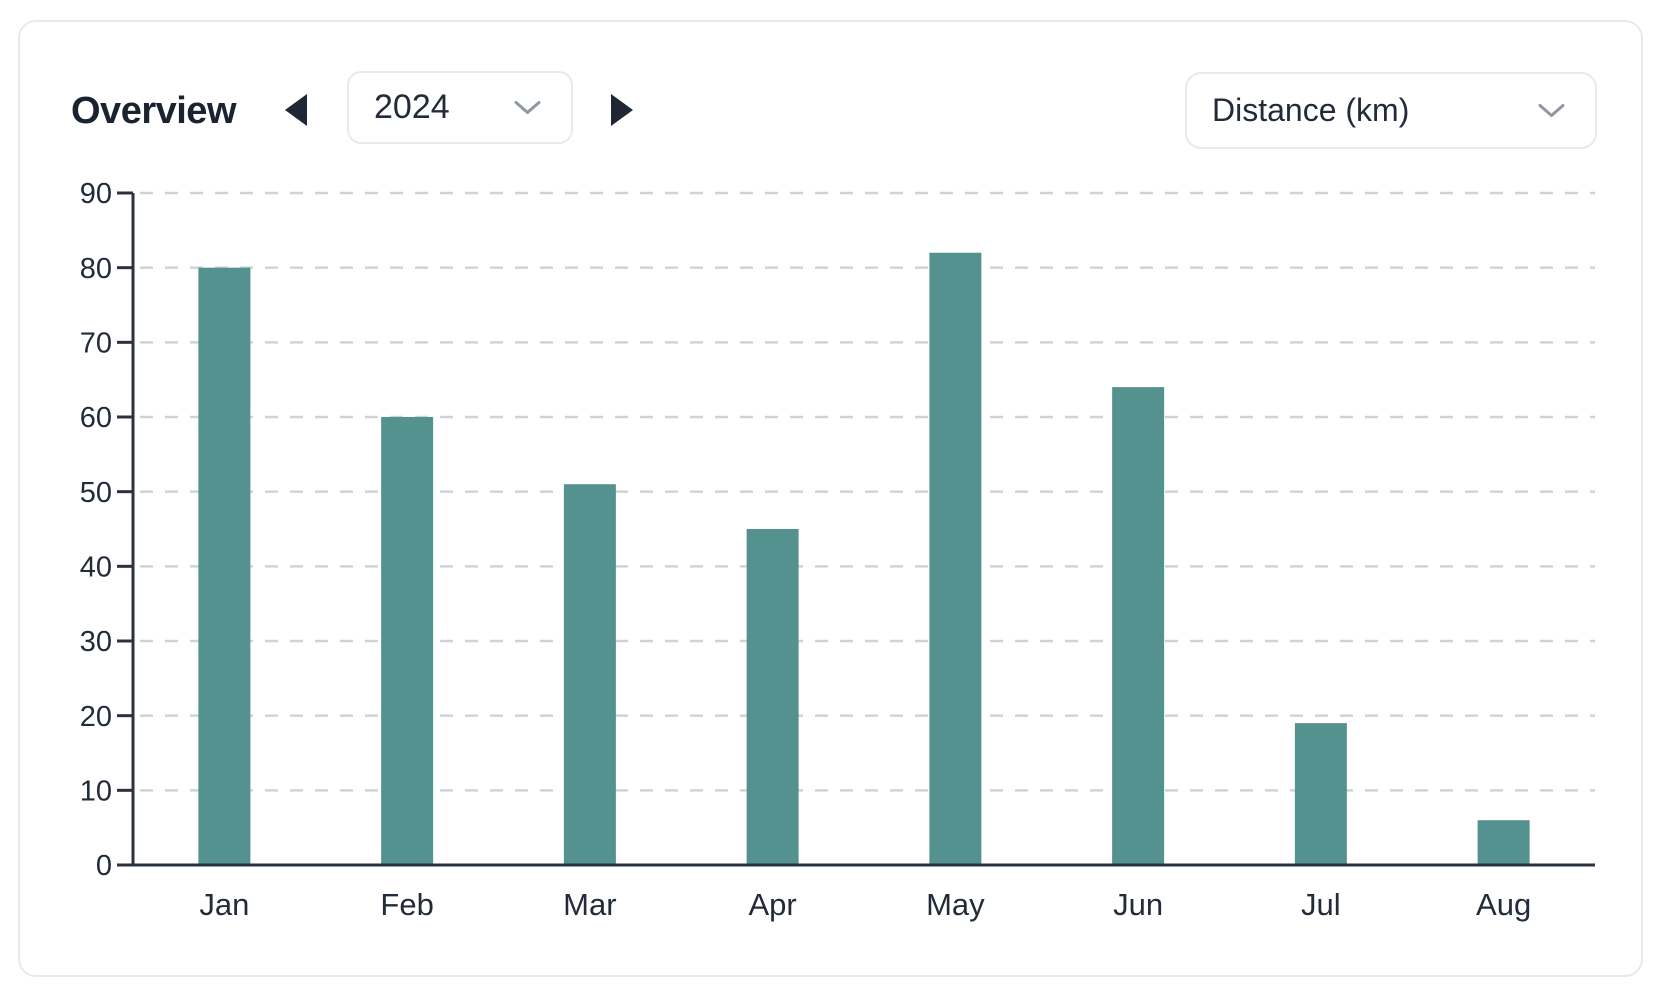  Describe the element at coordinates (1138, 626) in the screenshot. I see `bar-jun` at that location.